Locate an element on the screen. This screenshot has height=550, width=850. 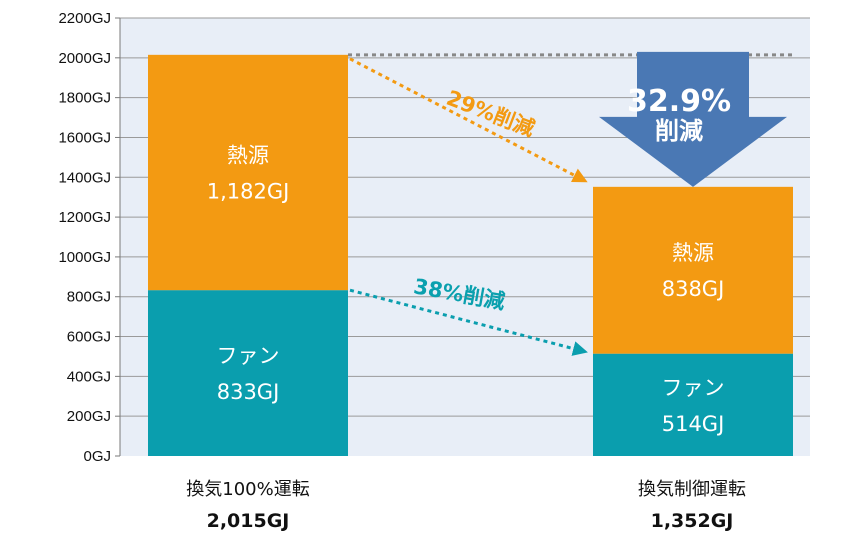
fan-reduction-arrow is located at coordinates (468, 322).